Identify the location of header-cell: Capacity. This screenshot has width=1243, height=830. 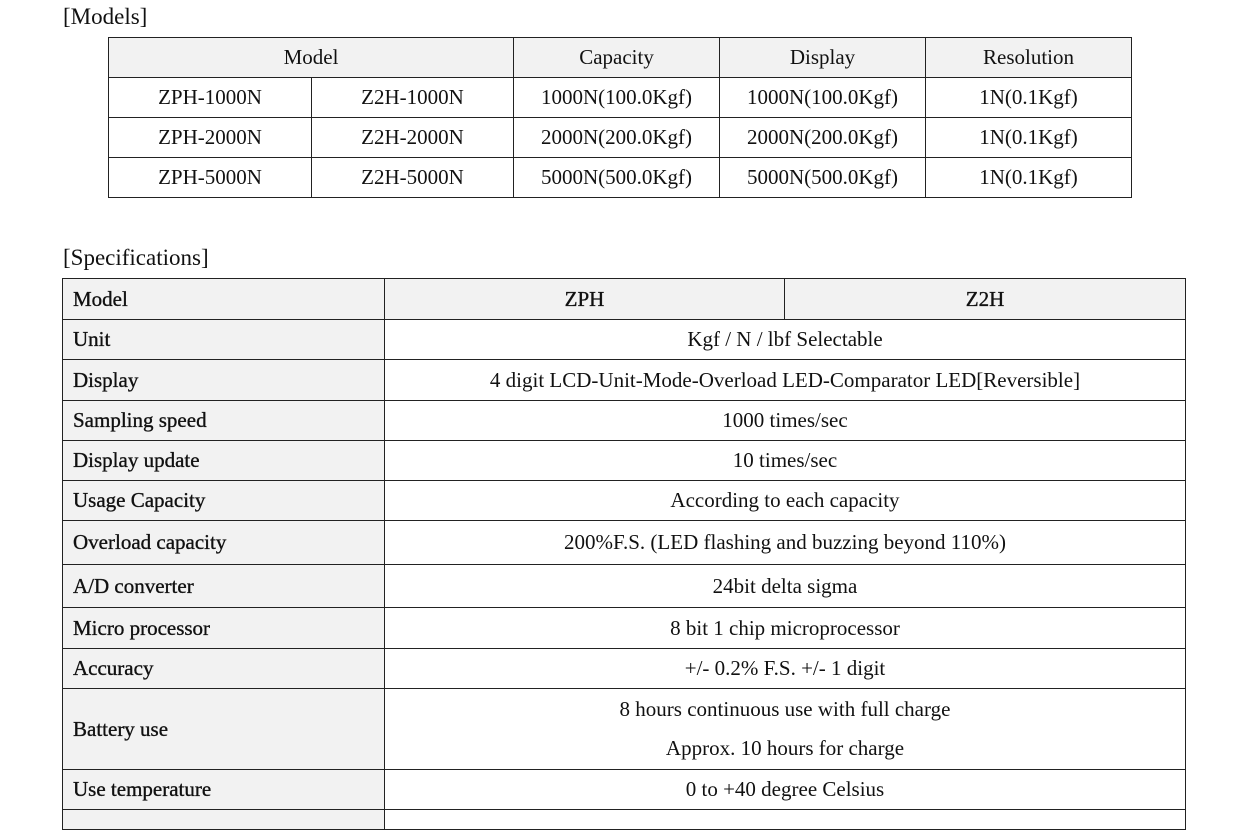
(617, 57).